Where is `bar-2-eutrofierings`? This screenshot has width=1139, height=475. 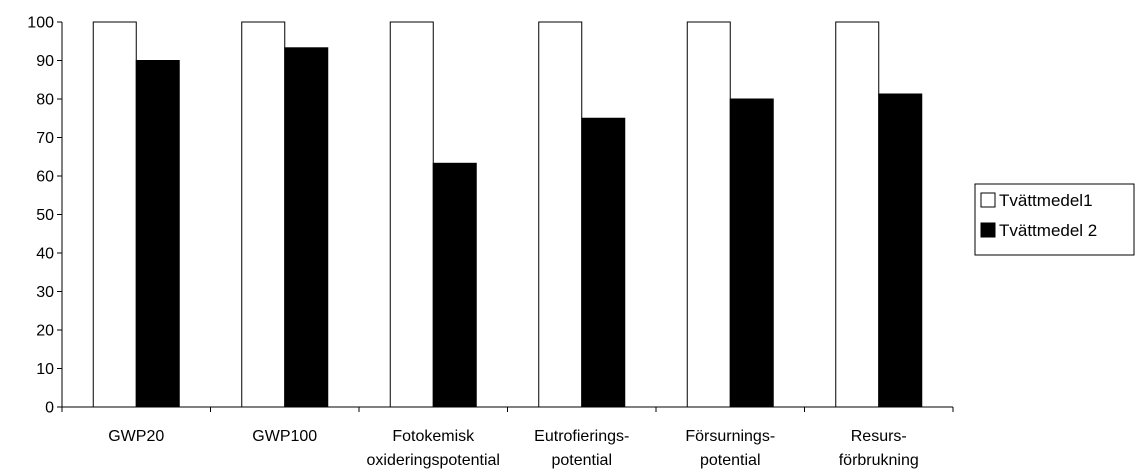
bar-2-eutrofierings is located at coordinates (603, 262).